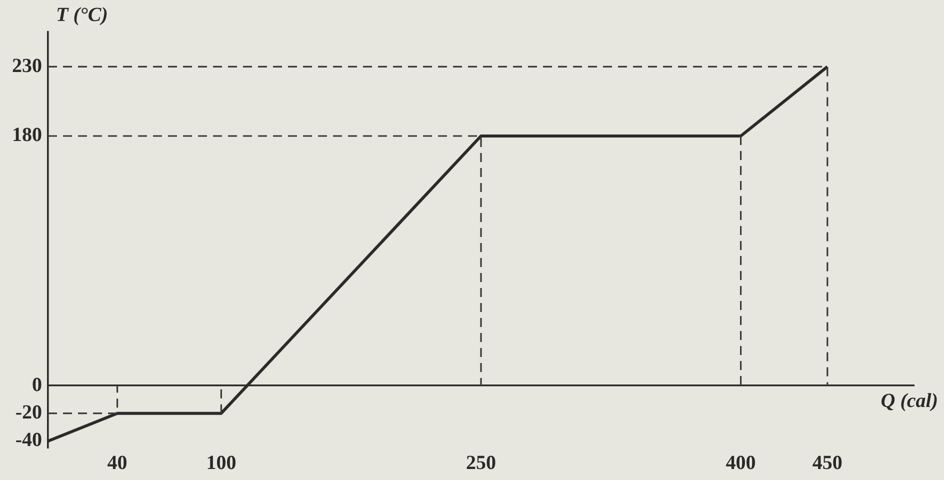 The height and width of the screenshot is (480, 944). What do you see at coordinates (741, 463) in the screenshot?
I see `x-tick-label: 400` at bounding box center [741, 463].